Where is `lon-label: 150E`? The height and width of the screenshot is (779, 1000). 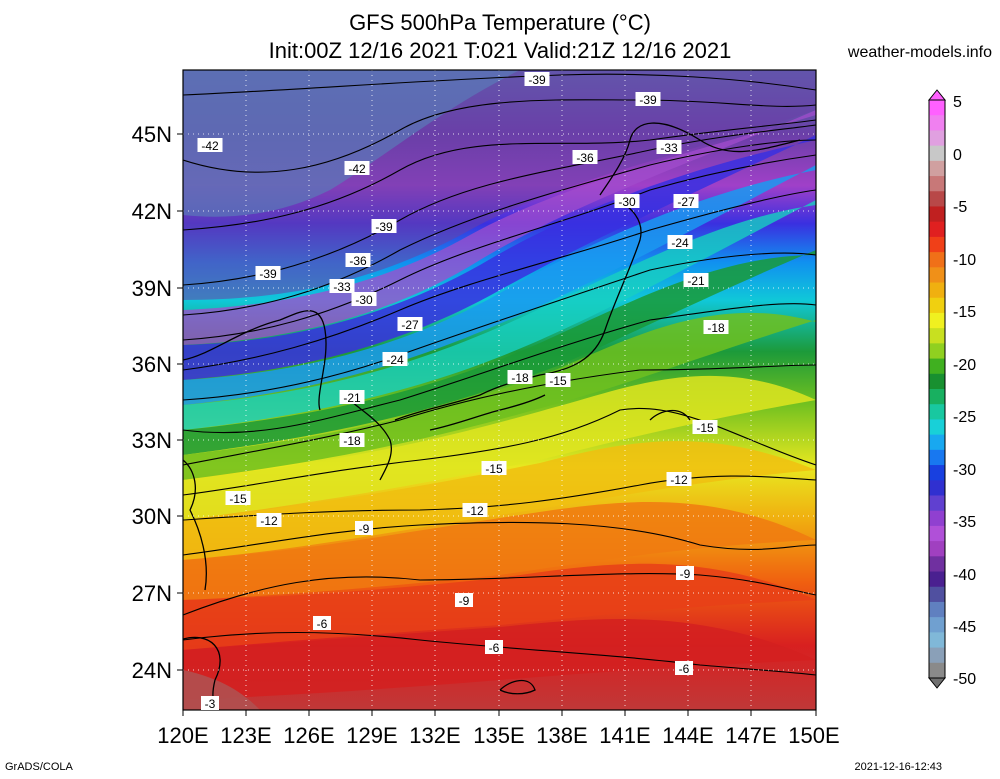
lon-label: 150E is located at coordinates (813, 735).